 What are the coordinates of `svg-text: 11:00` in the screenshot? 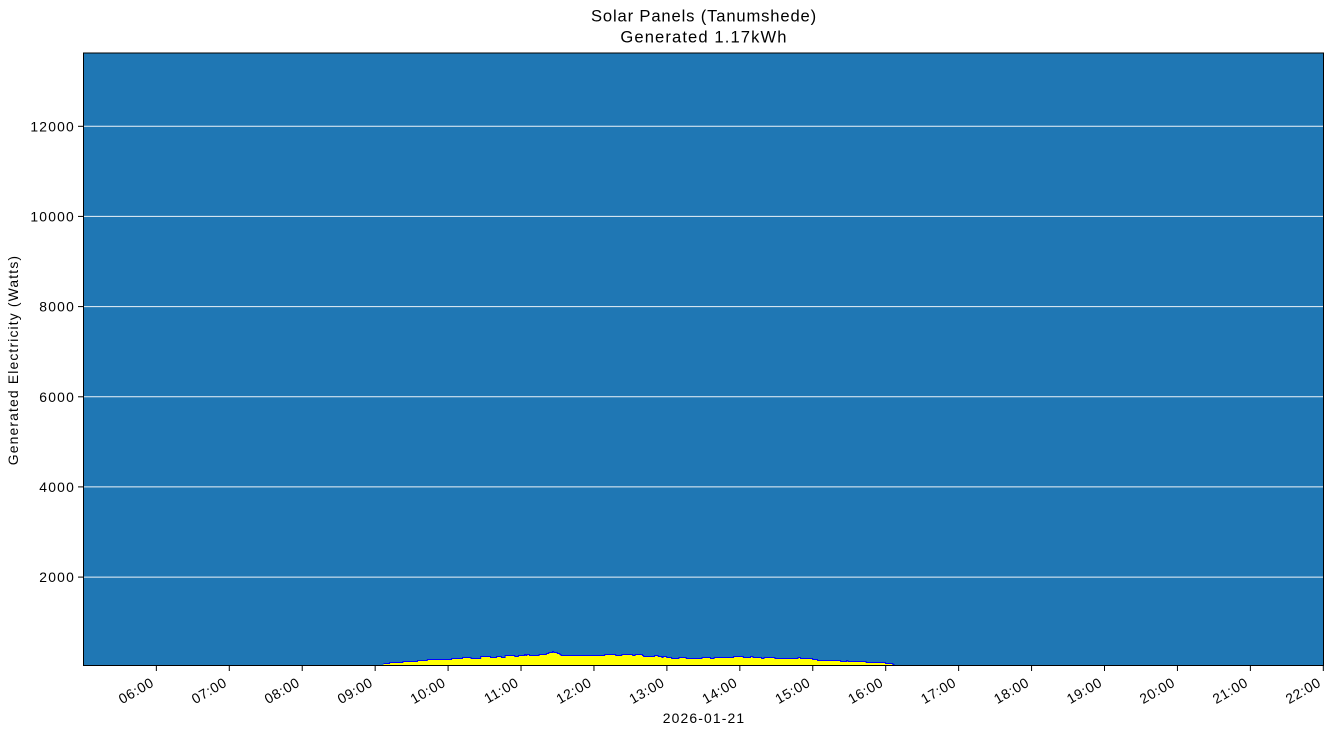 It's located at (501, 690).